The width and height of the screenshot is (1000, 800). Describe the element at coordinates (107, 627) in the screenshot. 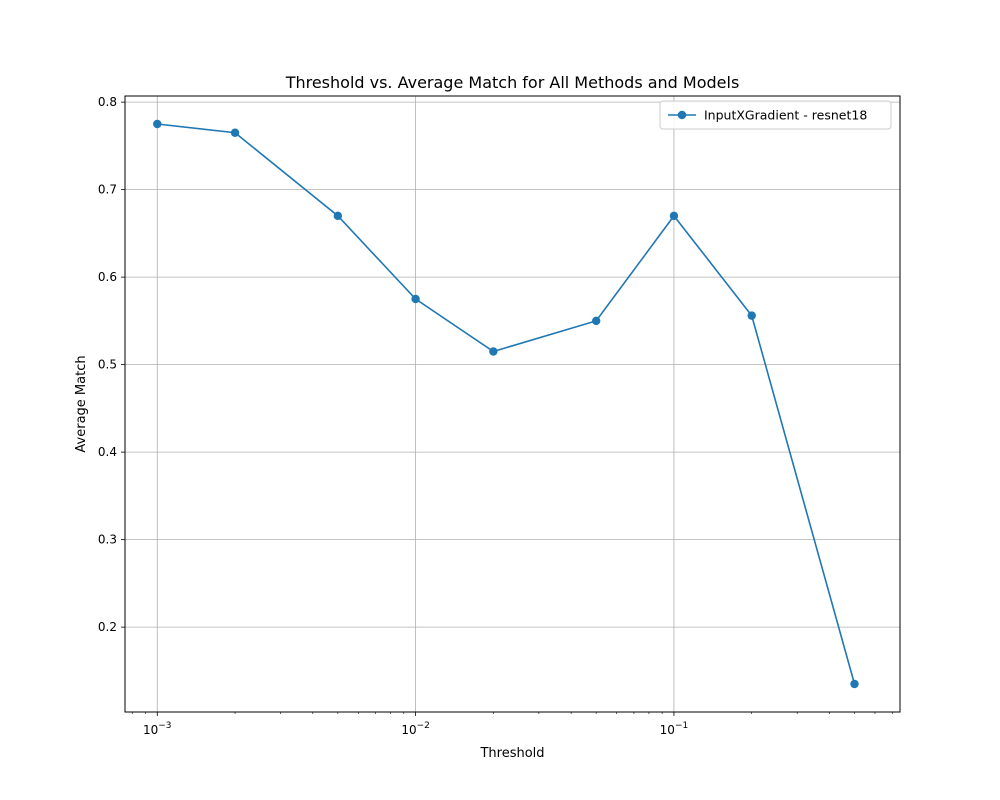

I see `y-tick-label: 0.2` at that location.